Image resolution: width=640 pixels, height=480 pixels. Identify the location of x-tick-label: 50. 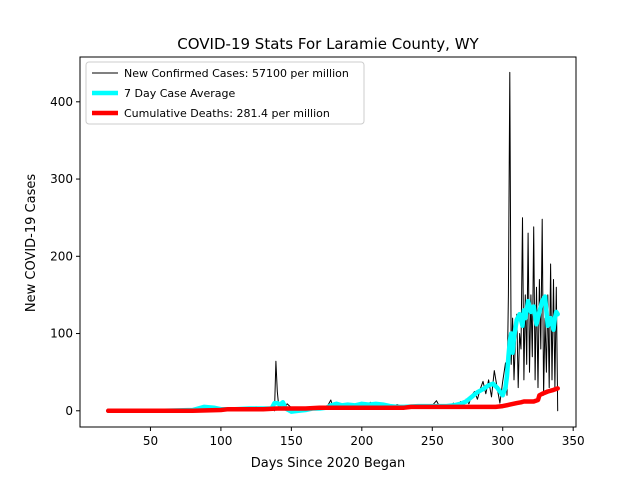
(150, 441).